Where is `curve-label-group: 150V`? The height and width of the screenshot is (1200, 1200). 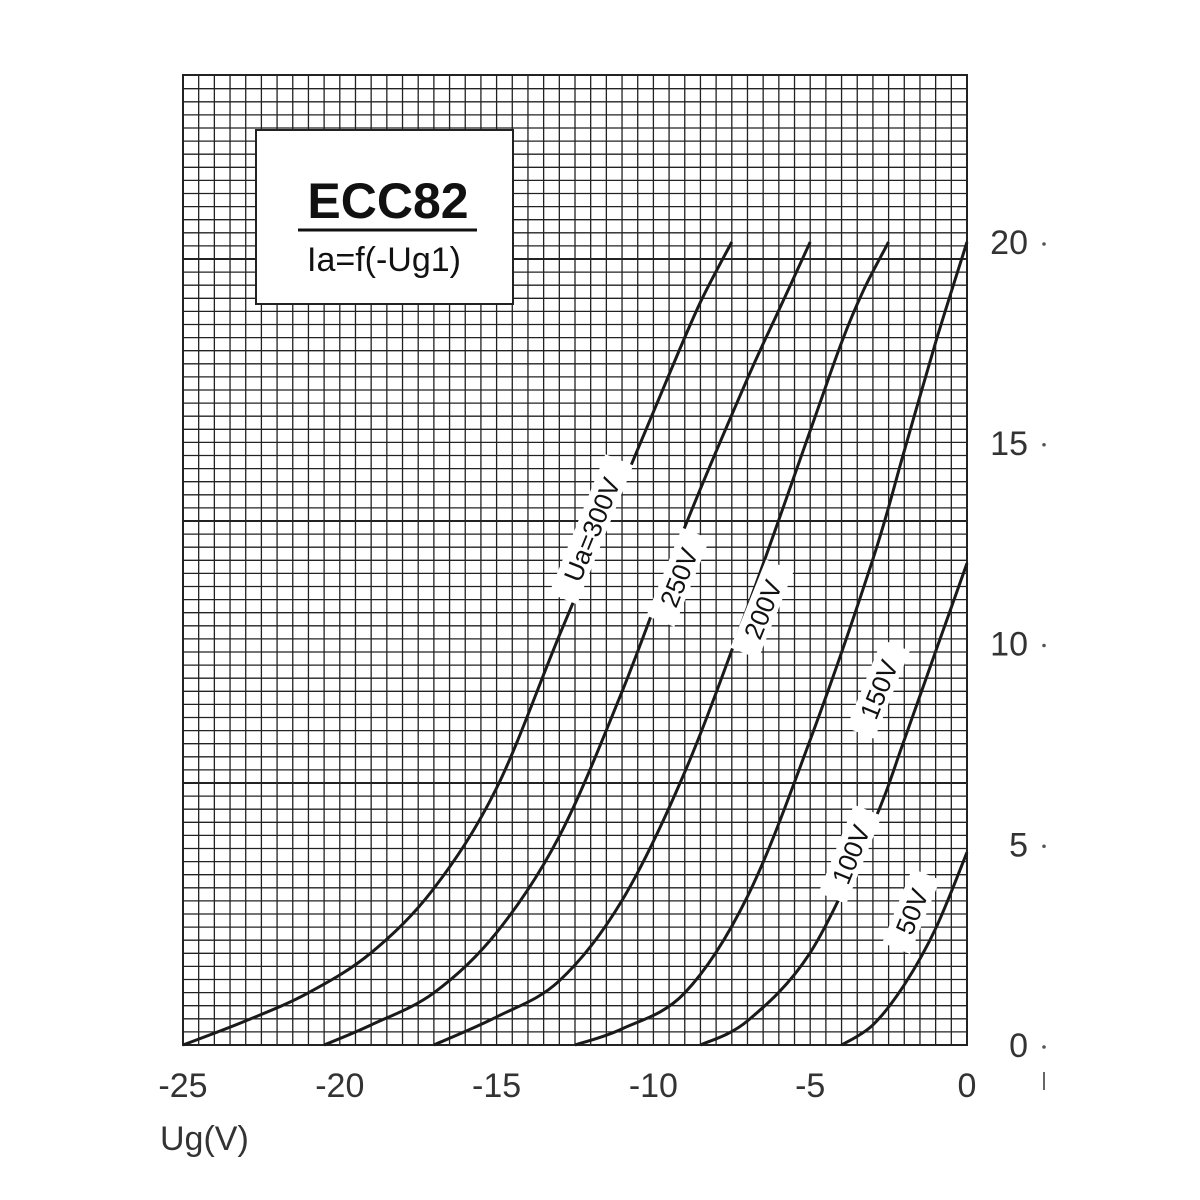 curve-label-group: 150V is located at coordinates (878, 689).